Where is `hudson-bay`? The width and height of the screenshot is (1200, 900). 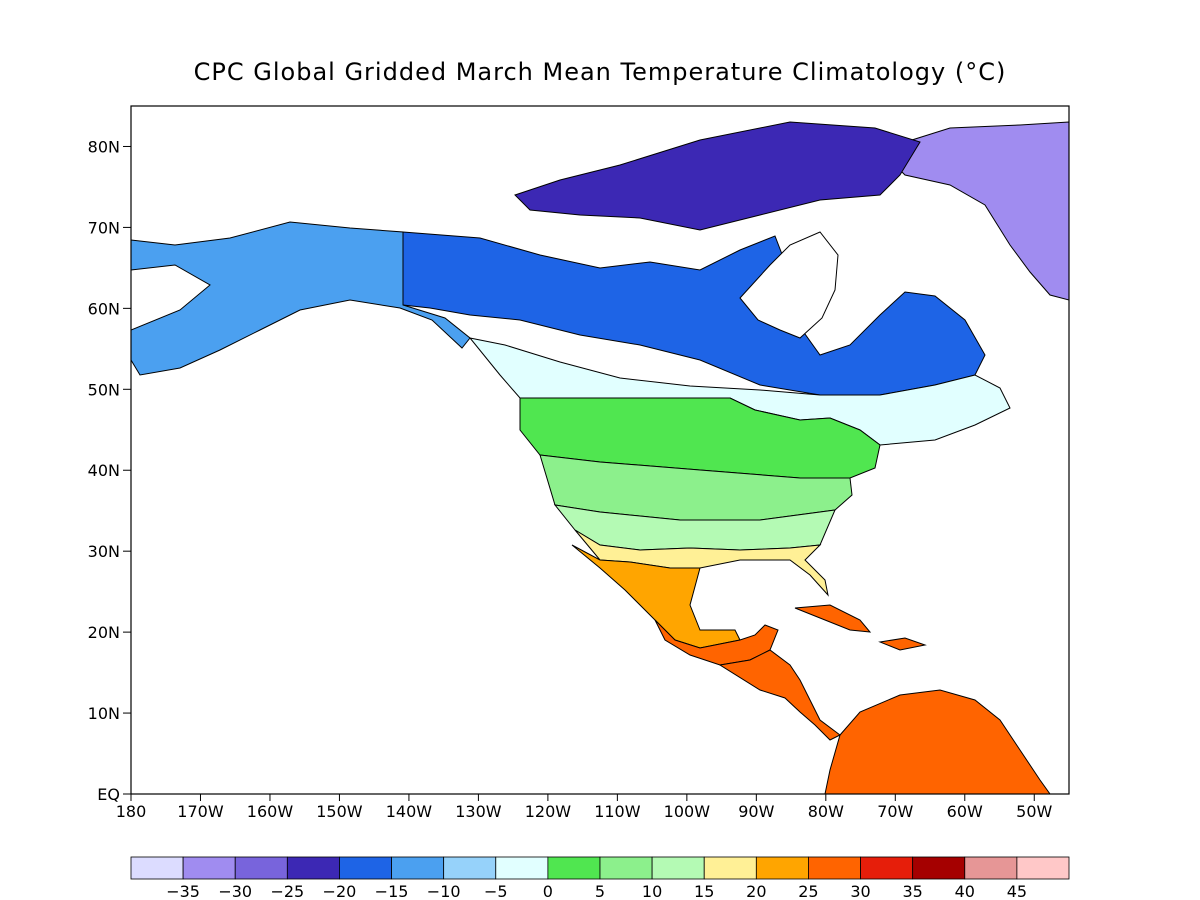
hudson-bay is located at coordinates (789, 285).